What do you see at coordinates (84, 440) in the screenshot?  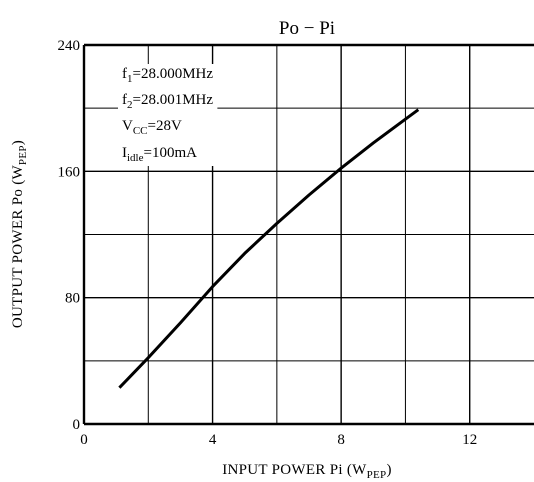 I see `x-tick-label: 0` at bounding box center [84, 440].